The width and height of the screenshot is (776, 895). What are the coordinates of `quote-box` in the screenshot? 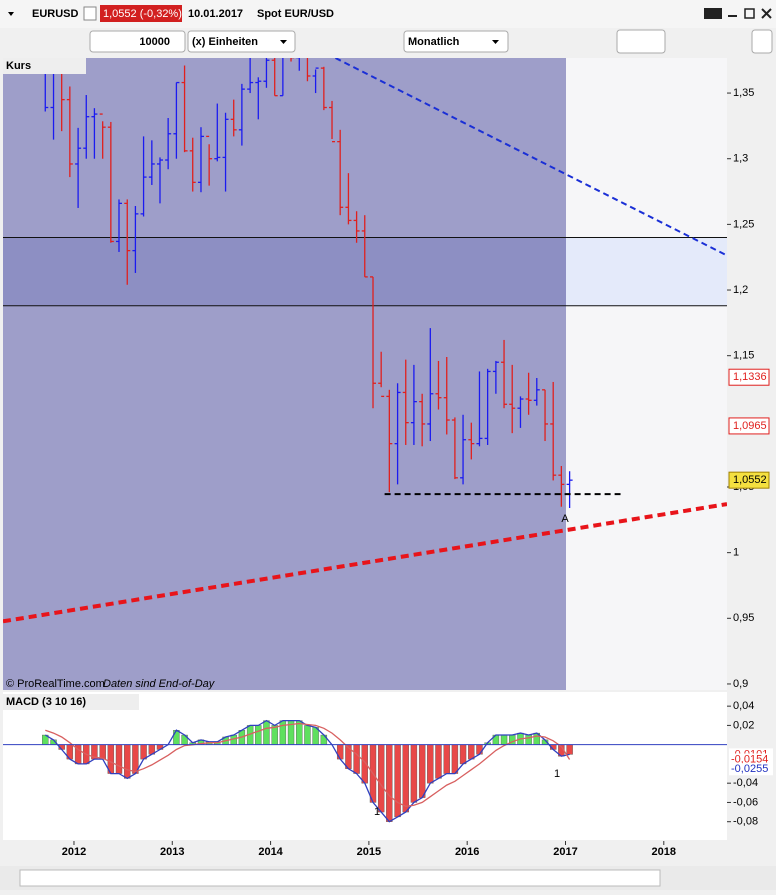 It's located at (141, 13).